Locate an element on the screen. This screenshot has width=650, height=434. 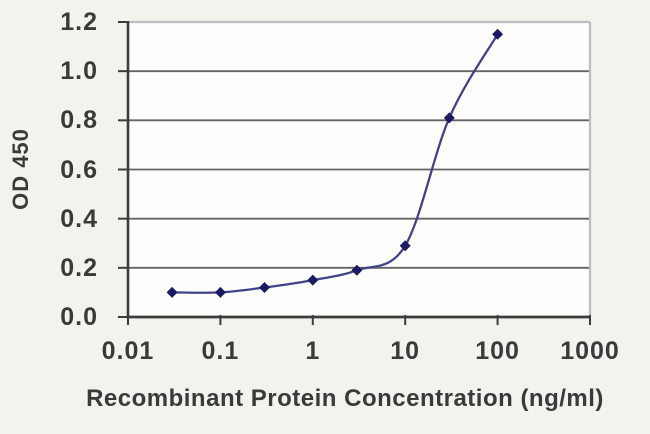
y-tick-label: 0.4 is located at coordinates (79, 218).